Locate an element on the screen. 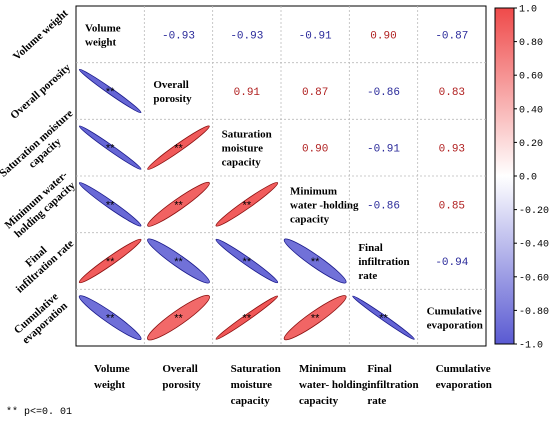 Image resolution: width=550 pixels, height=427 pixels. svg-text: Saturation moisturecapacity is located at coordinates (42, 149).